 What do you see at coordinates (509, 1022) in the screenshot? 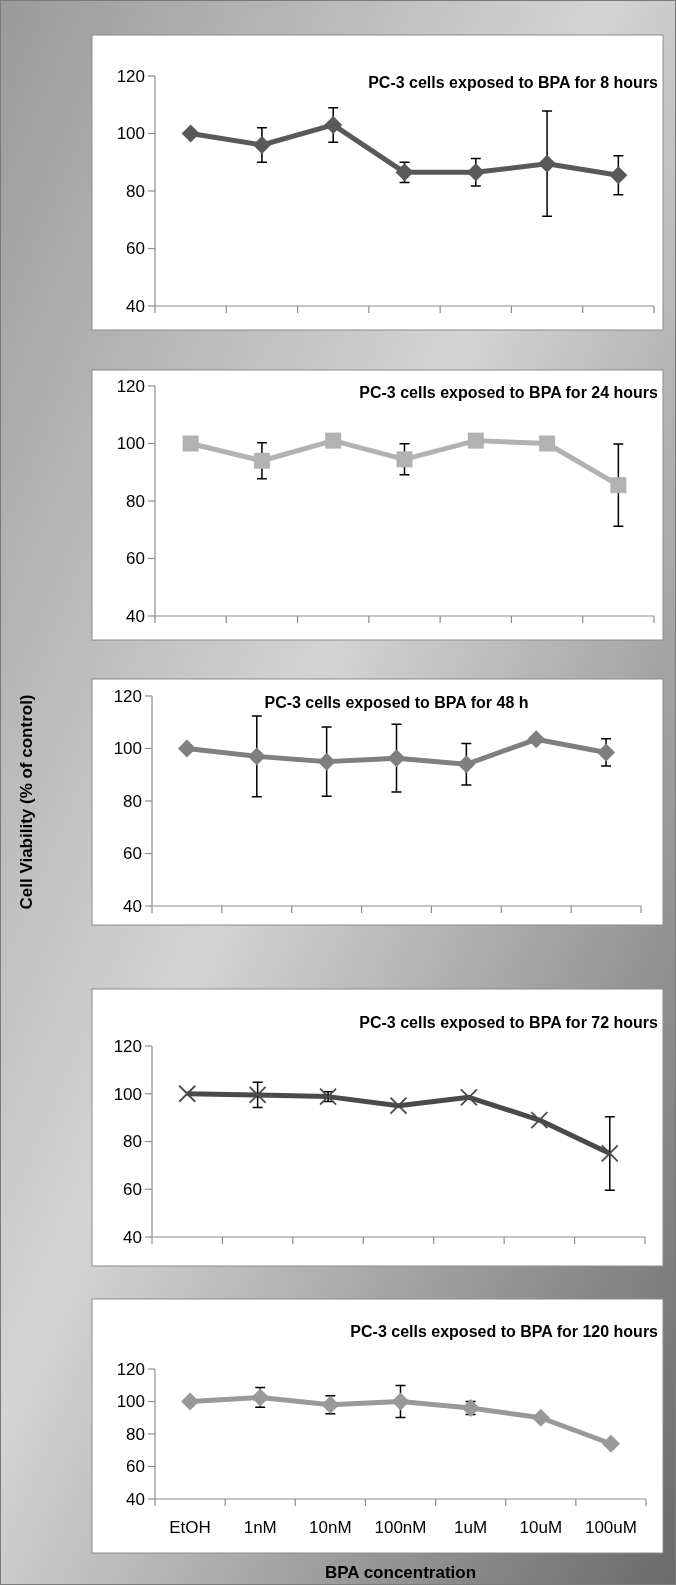
I see `chart-title: PC-3 cells exposed to BPA for 72 hours` at bounding box center [509, 1022].